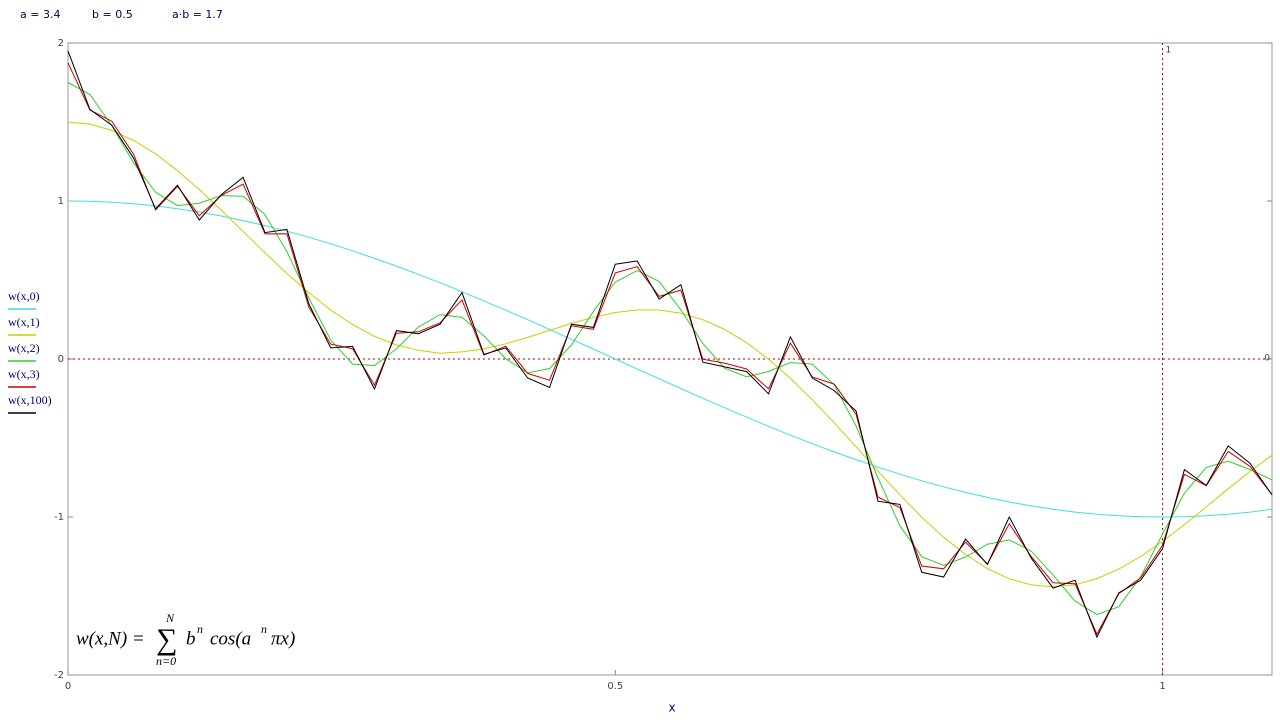  Describe the element at coordinates (61, 359) in the screenshot. I see `y-tick-label: 0` at that location.